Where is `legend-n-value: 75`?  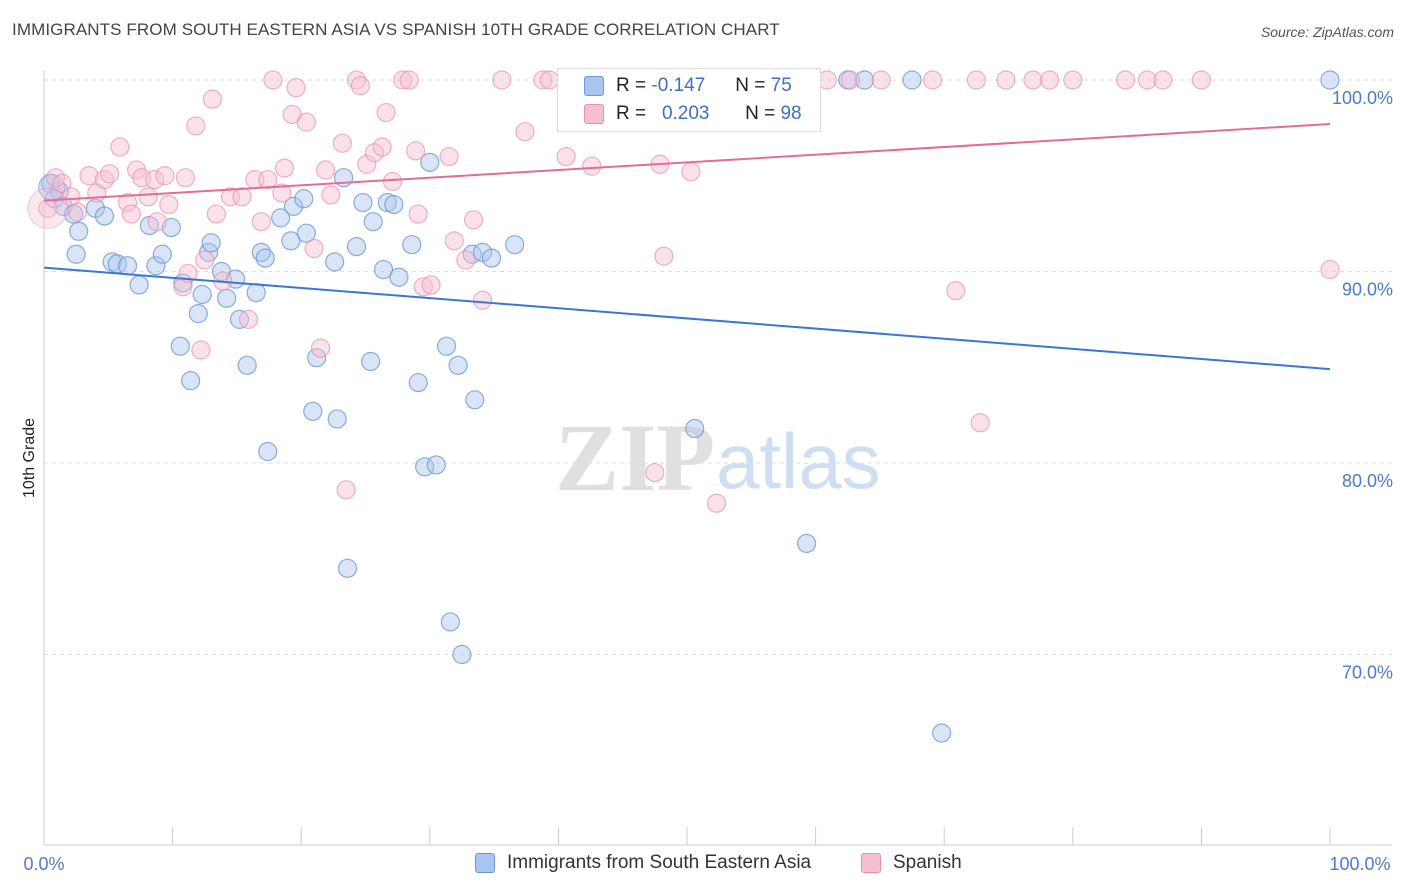
legend-n-value: 75 is located at coordinates (781, 85).